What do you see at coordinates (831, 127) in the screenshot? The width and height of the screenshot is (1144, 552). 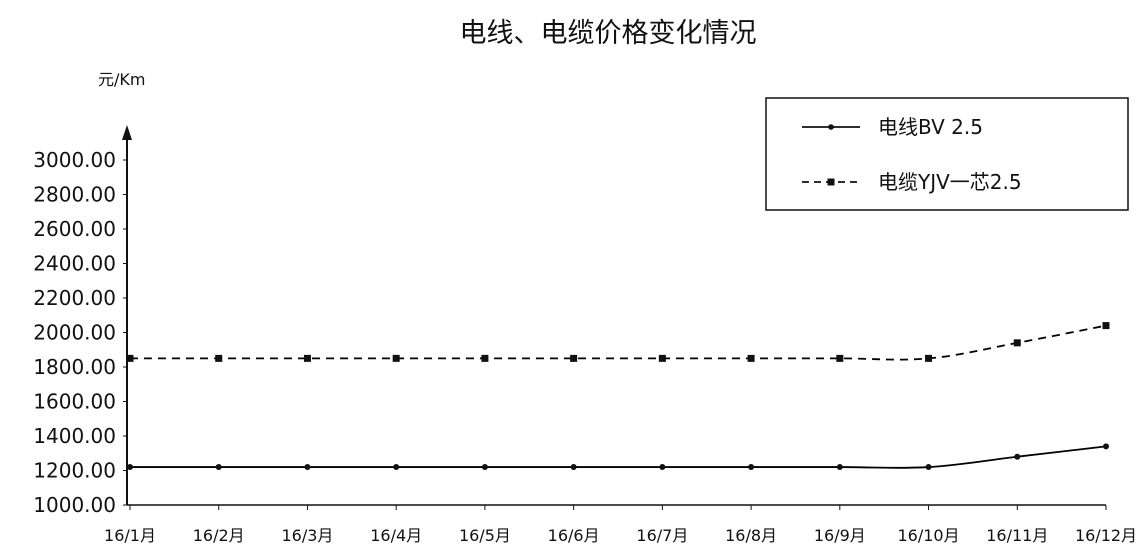 I see `legend-marker-electric-wire` at bounding box center [831, 127].